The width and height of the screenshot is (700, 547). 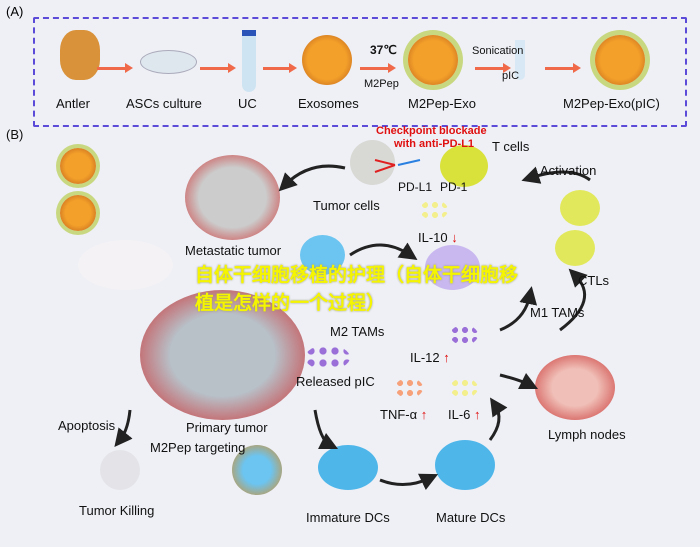 I want to click on panel-a-label: (A), so click(x=15, y=11).